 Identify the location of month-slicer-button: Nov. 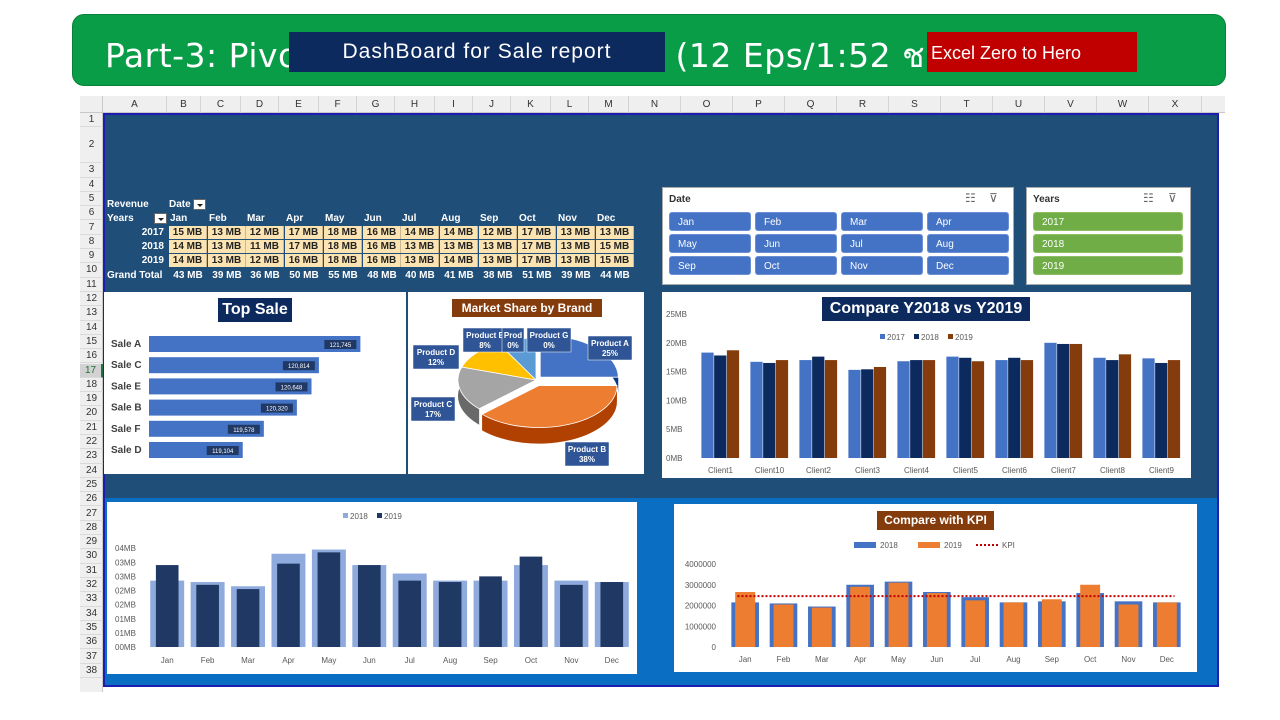
(882, 265).